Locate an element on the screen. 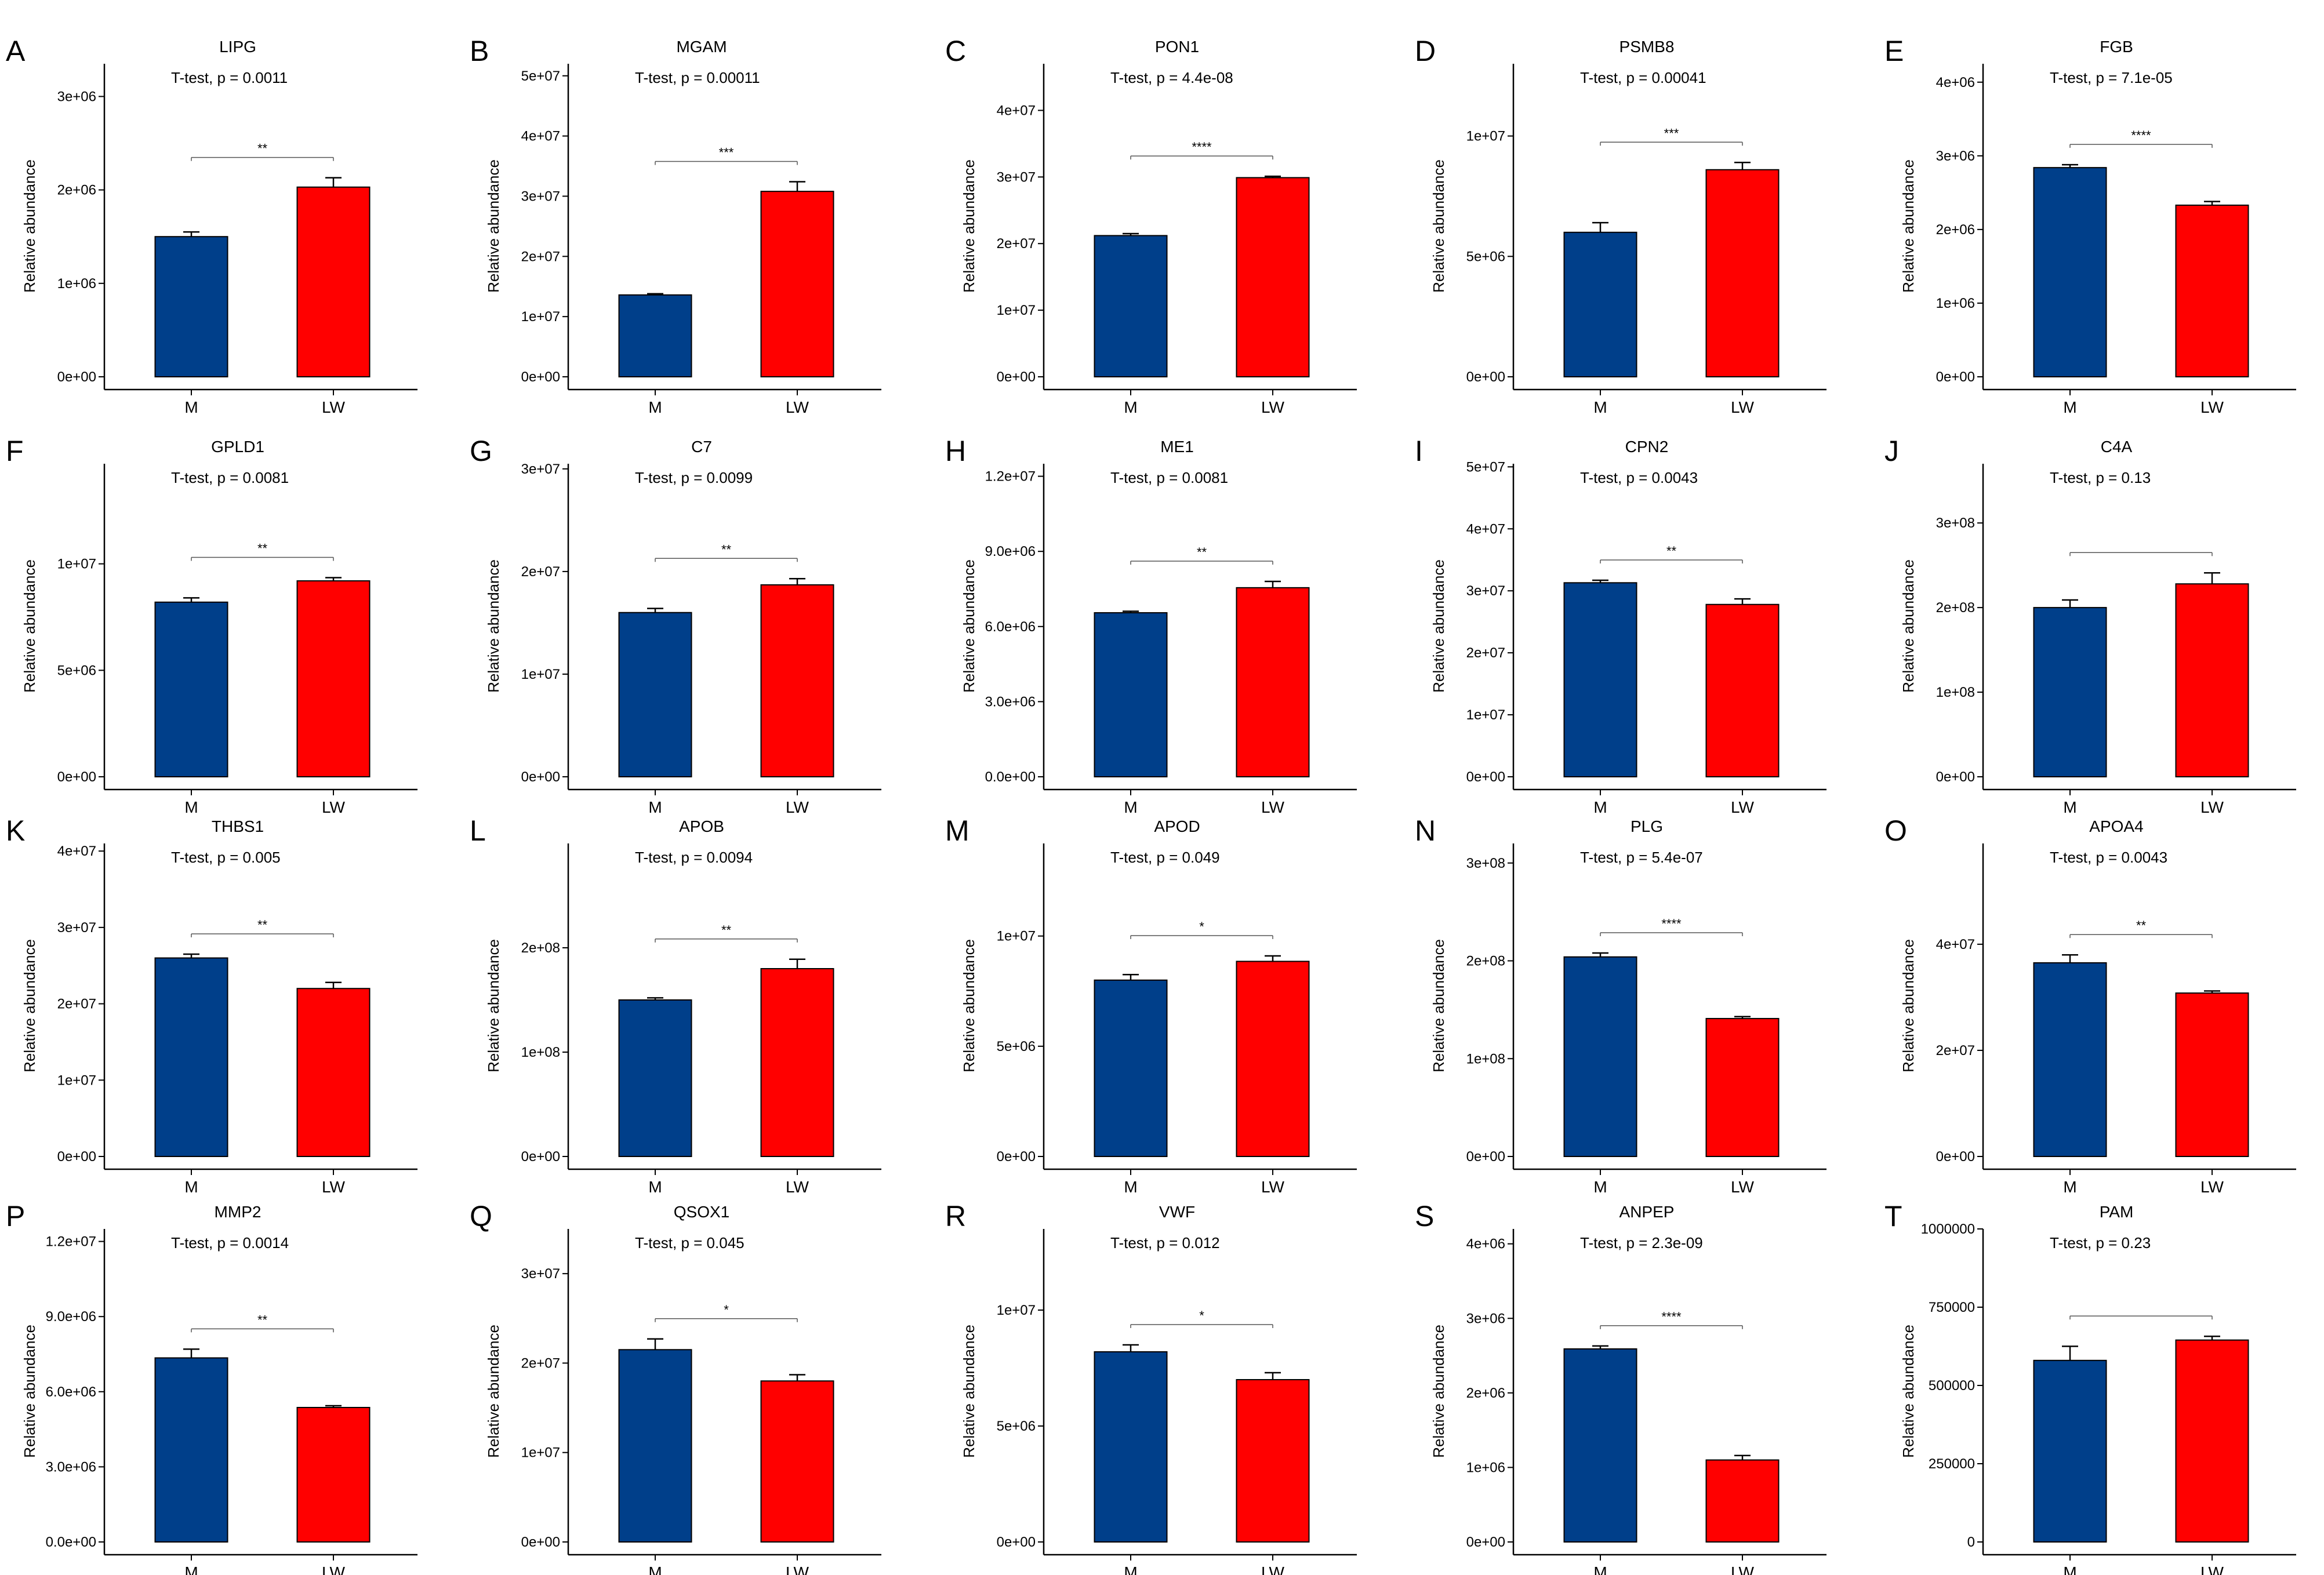 The image size is (2324, 1575). panel-letter: S is located at coordinates (1424, 1216).